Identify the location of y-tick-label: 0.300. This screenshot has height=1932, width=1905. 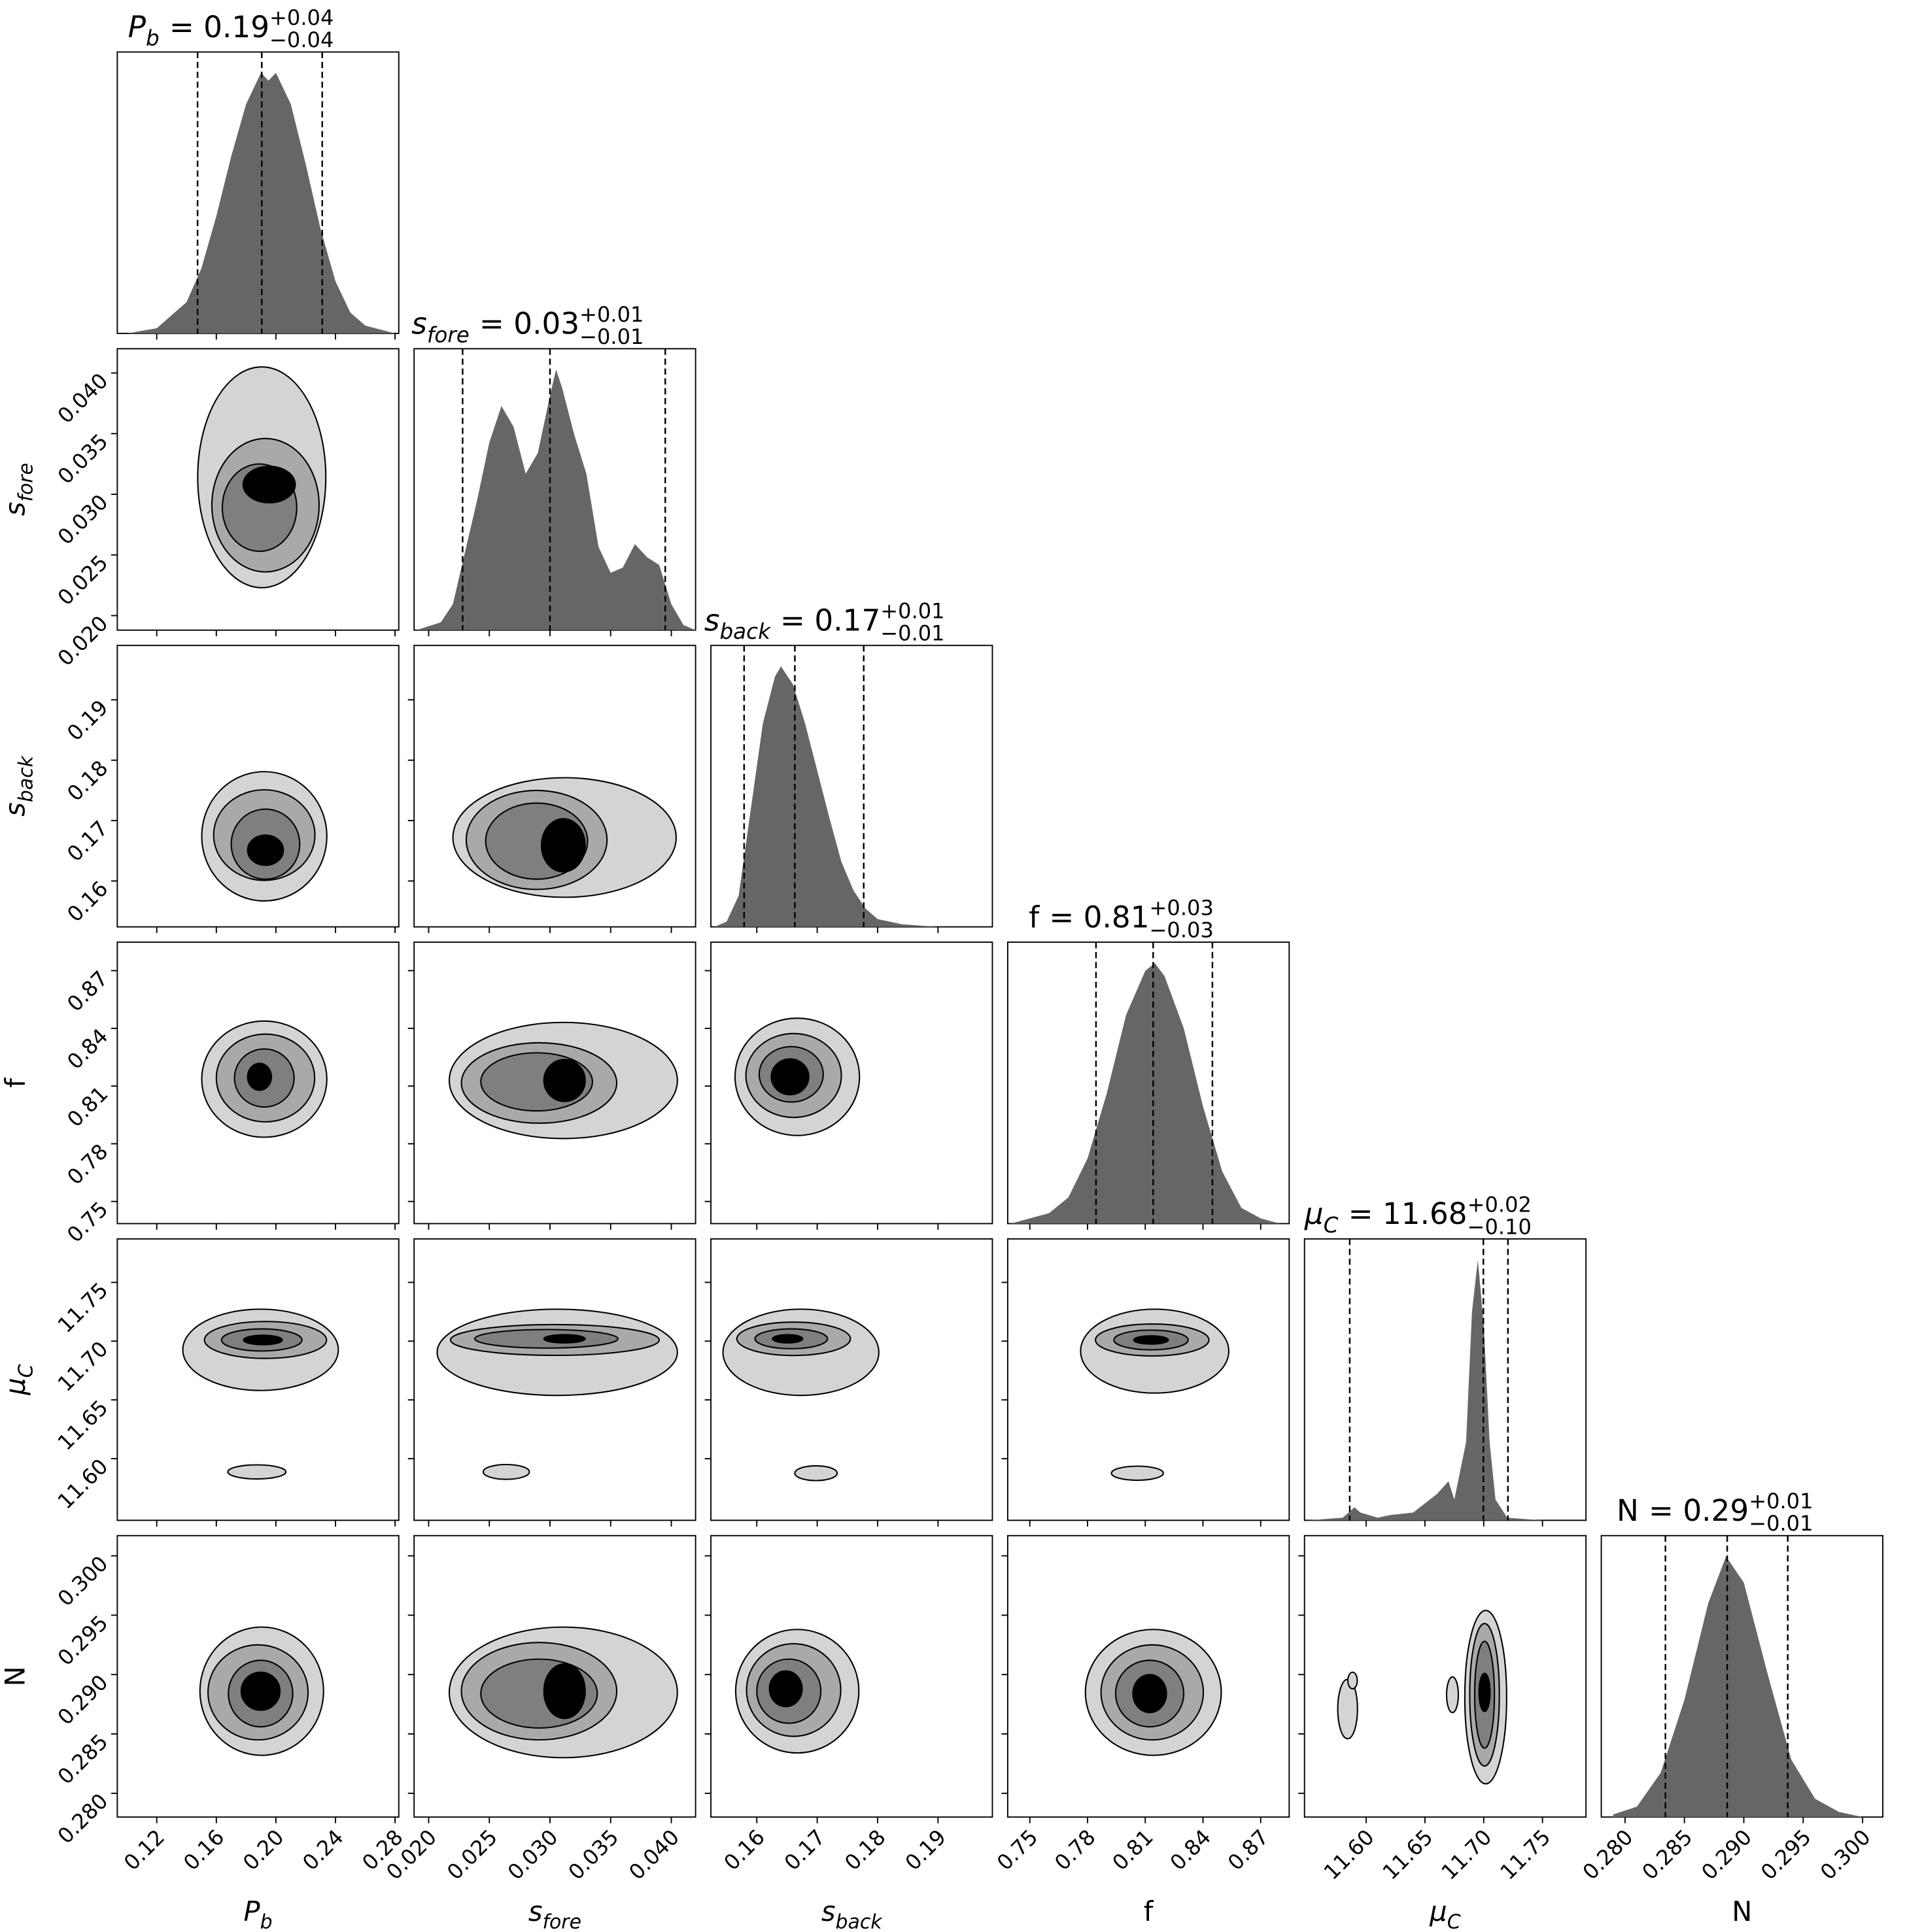
(83, 1581).